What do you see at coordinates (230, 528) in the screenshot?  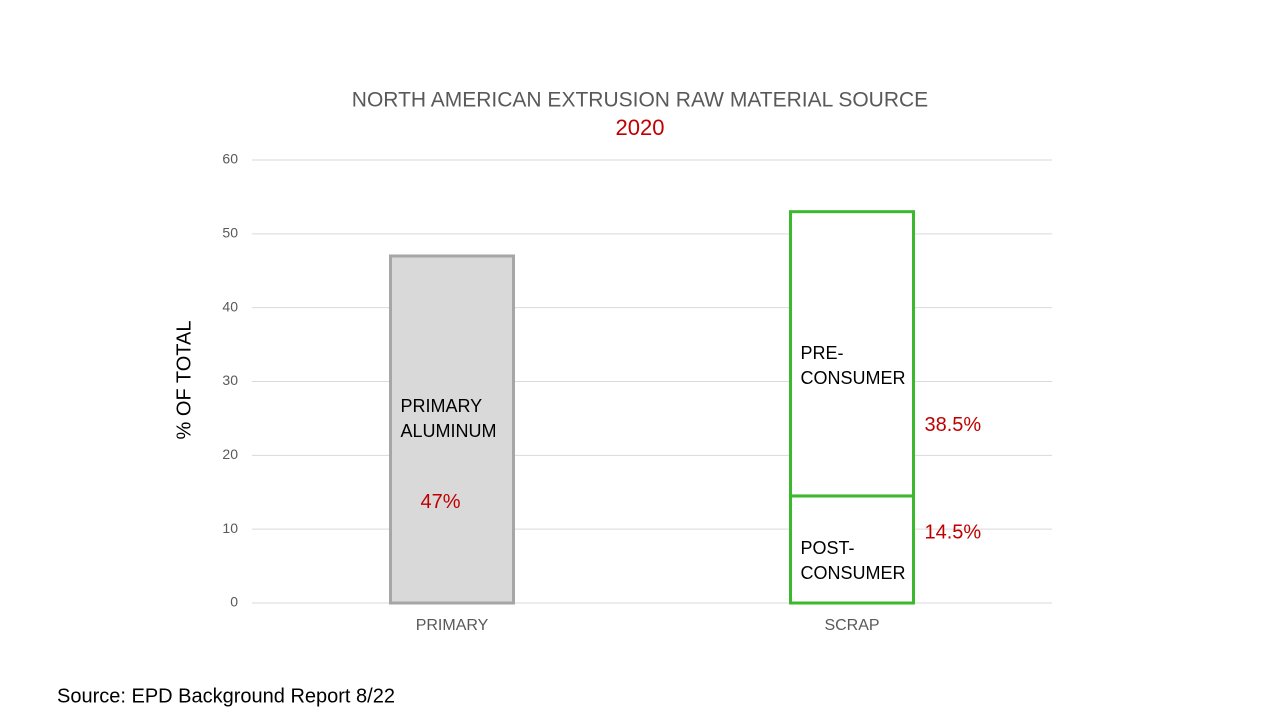 I see `y-tick-label: 10` at bounding box center [230, 528].